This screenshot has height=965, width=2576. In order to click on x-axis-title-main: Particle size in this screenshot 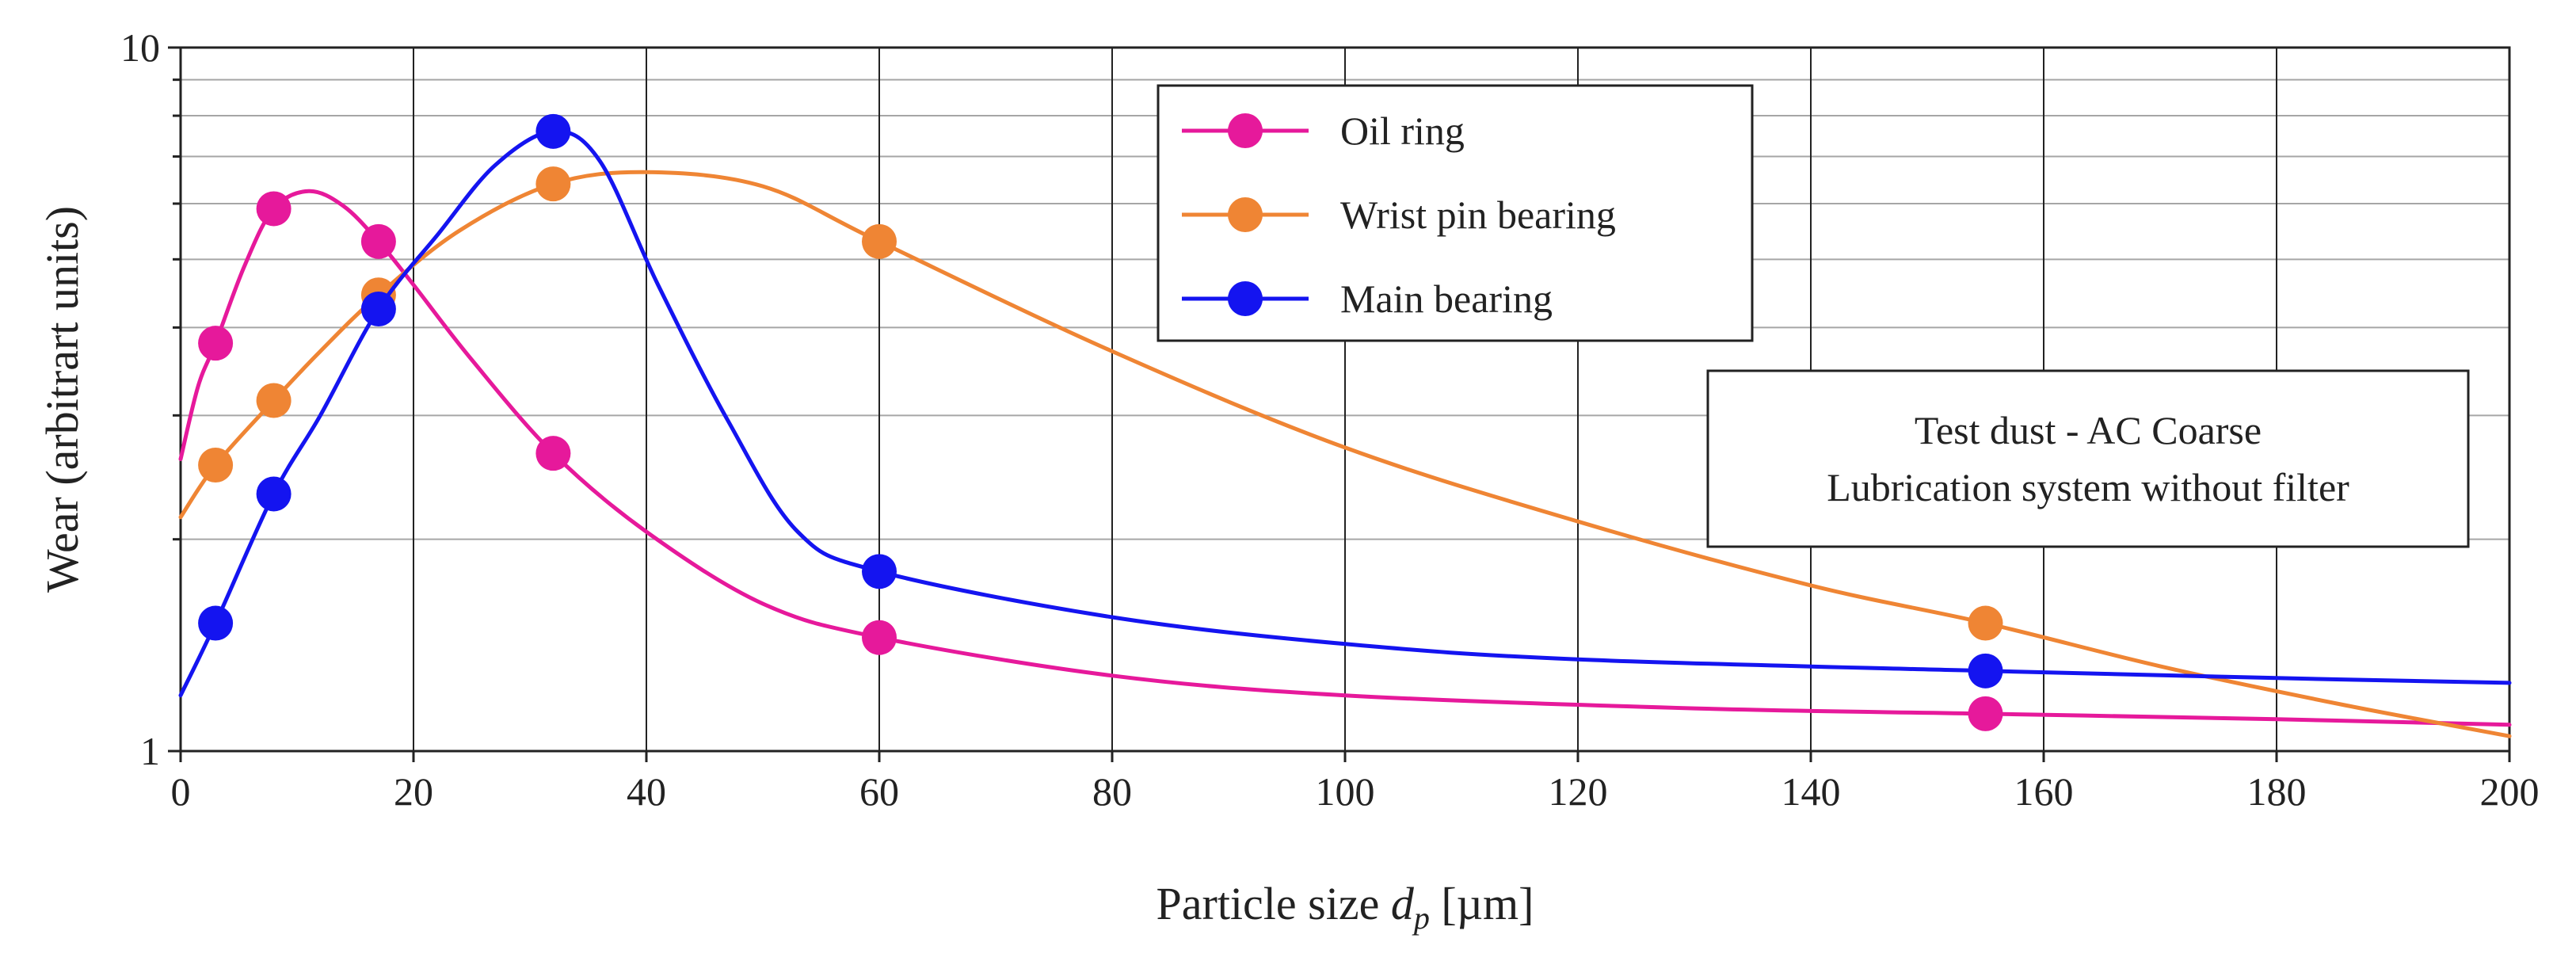, I will do `click(1274, 903)`.